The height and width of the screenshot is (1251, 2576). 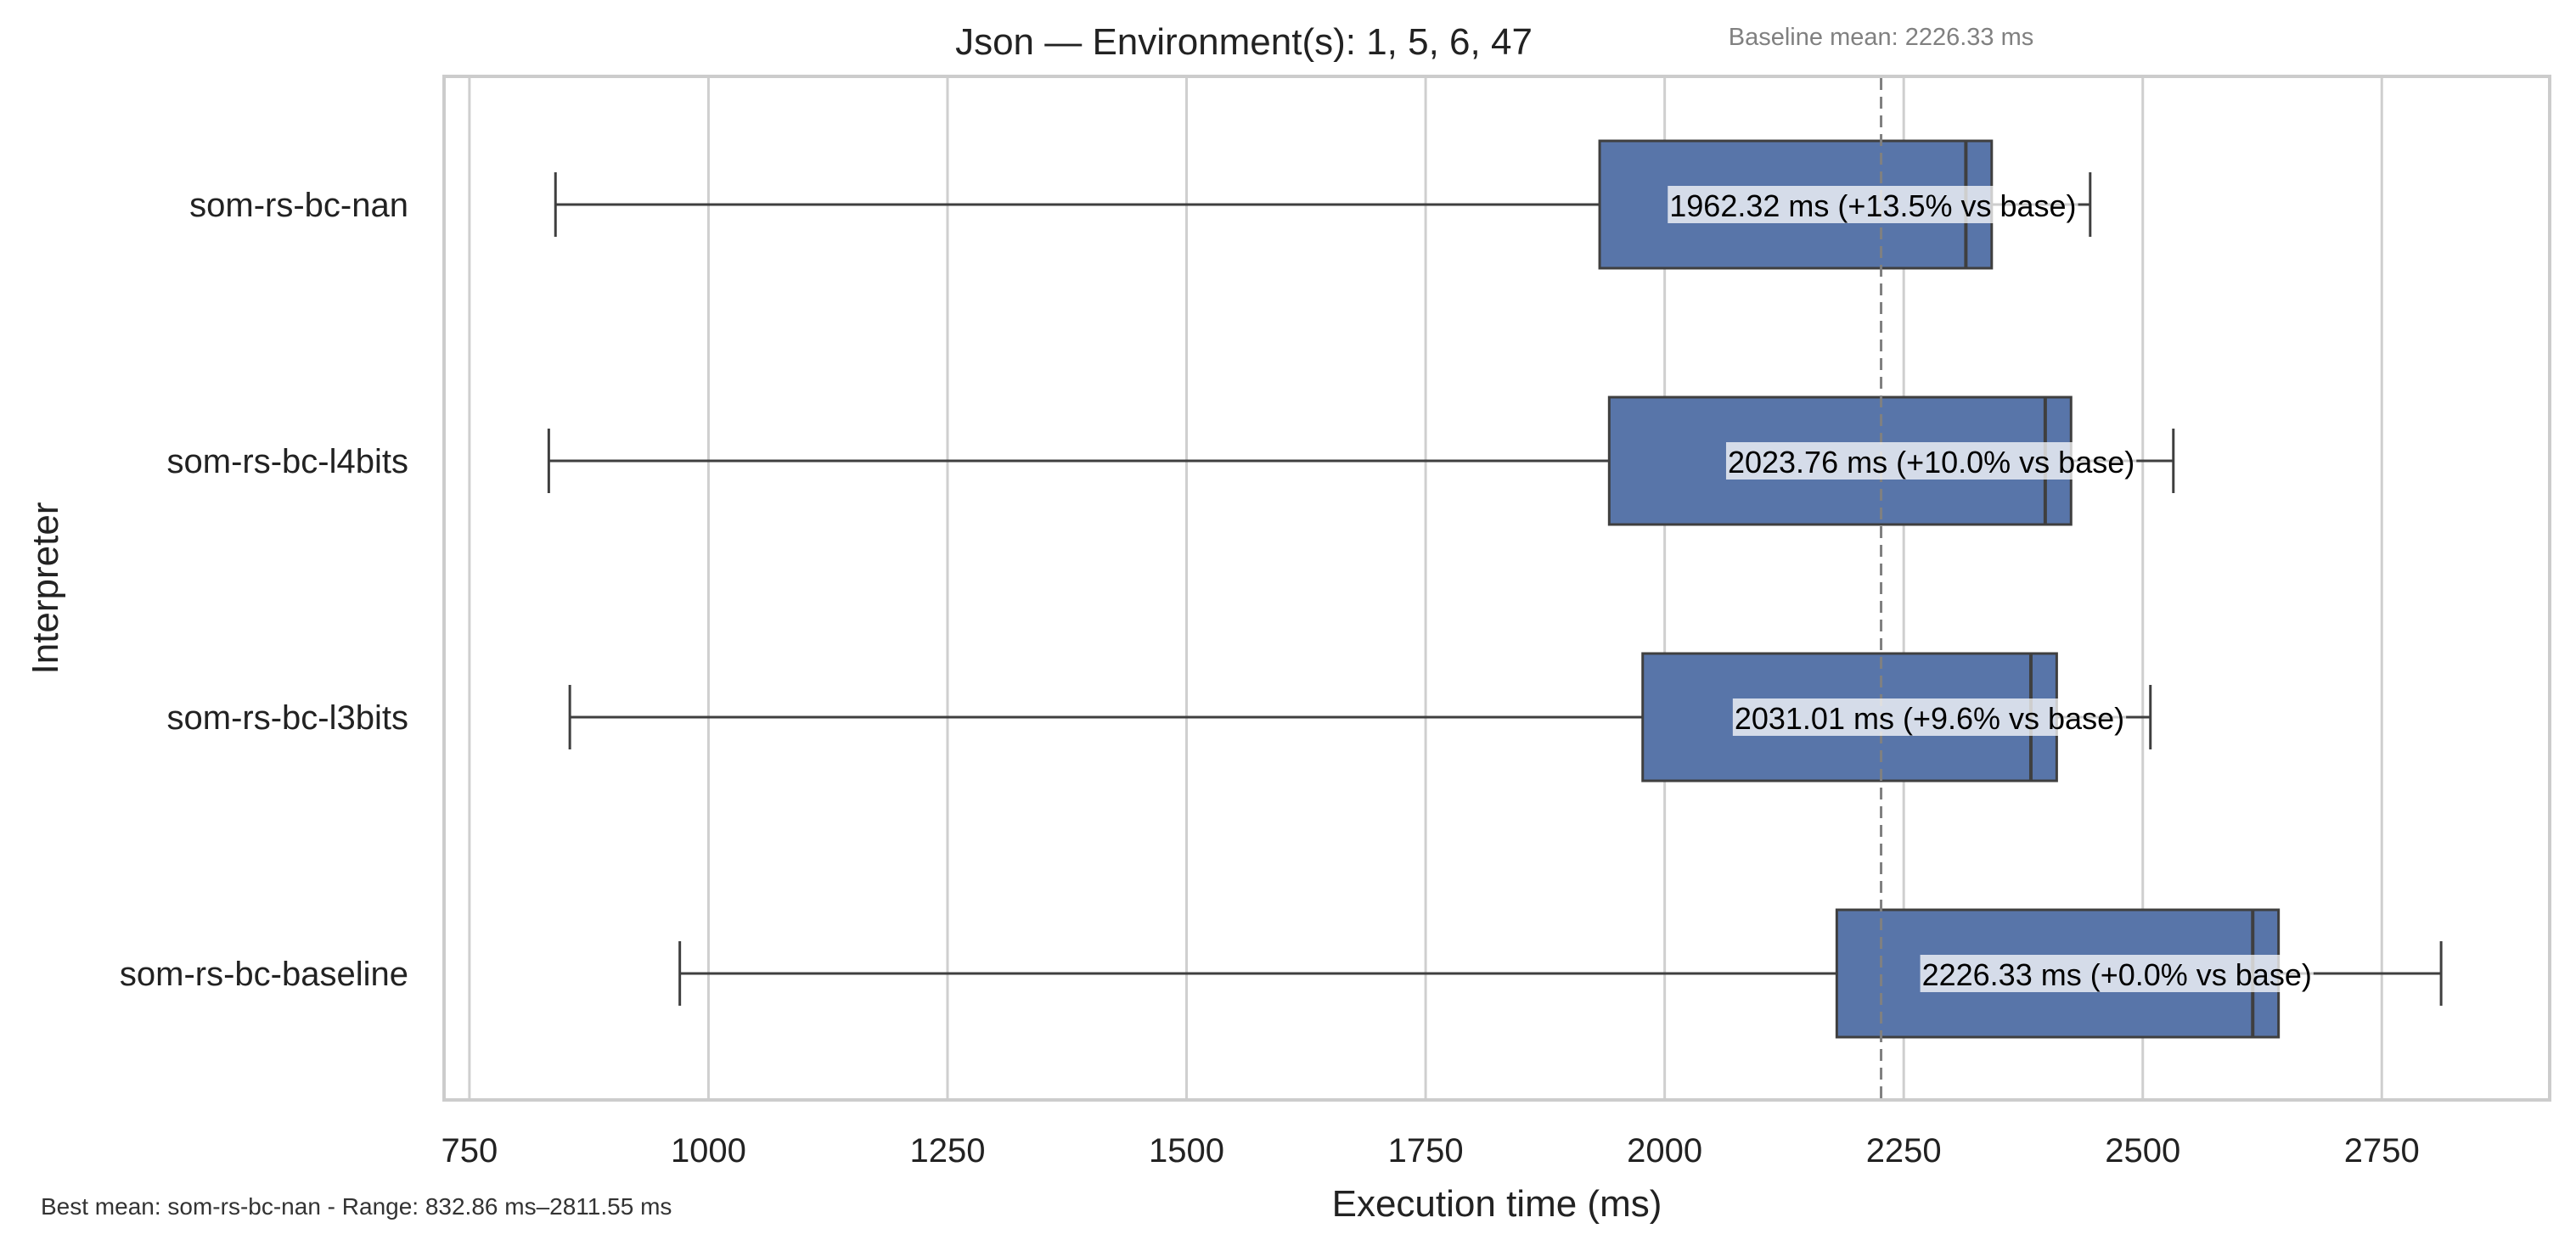 I want to click on x-tick-label: 1000, so click(x=708, y=1151).